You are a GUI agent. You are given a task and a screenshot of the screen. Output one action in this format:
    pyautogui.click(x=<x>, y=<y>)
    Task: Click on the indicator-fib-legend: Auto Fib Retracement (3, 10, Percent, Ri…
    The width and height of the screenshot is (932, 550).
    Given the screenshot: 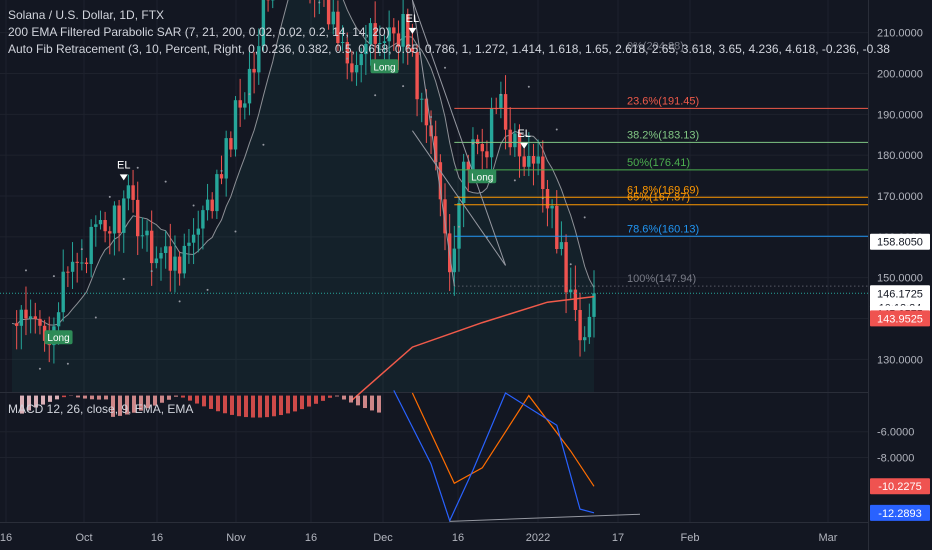 What is the action you would take?
    pyautogui.click(x=449, y=49)
    